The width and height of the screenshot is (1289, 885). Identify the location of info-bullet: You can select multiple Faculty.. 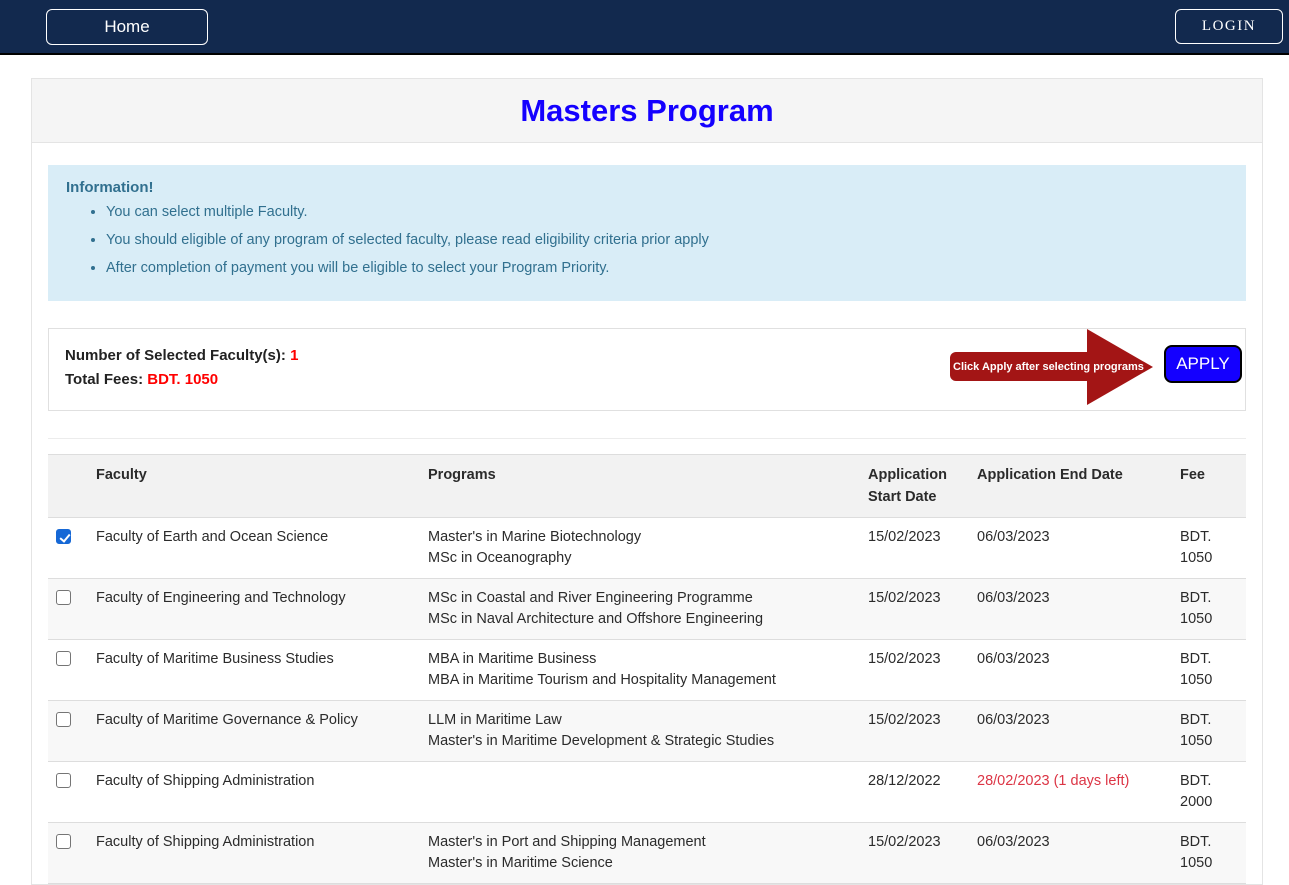
(667, 213).